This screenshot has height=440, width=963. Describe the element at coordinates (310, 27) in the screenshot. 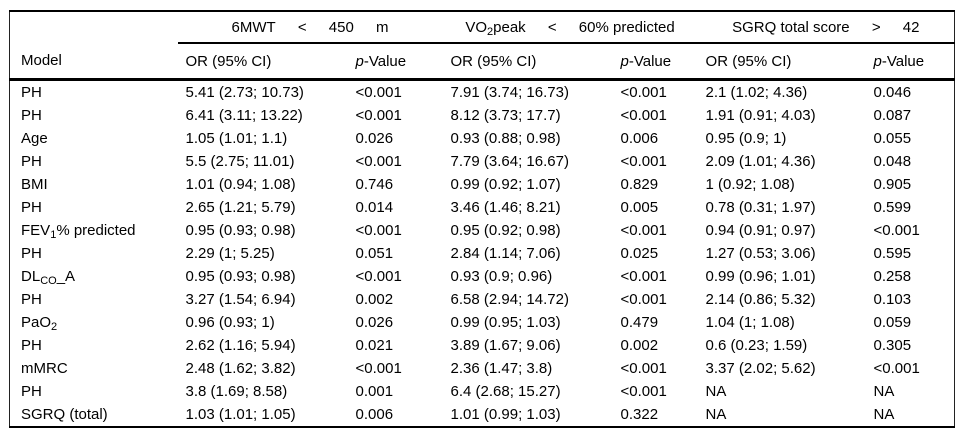

I see `spanner-6mwt: 6MWT < 450 m` at that location.